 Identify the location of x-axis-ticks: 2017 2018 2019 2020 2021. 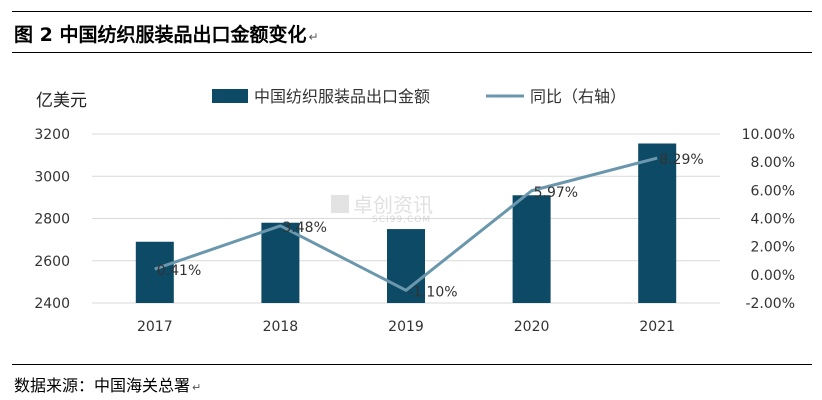
(406, 327).